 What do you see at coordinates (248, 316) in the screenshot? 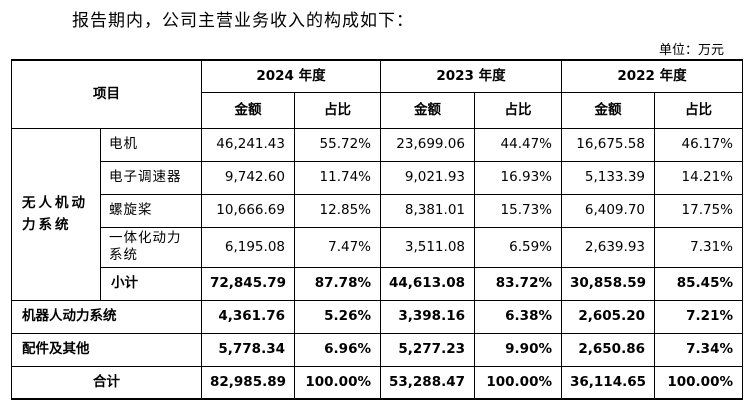
I see `cell-value: 4,361.76` at bounding box center [248, 316].